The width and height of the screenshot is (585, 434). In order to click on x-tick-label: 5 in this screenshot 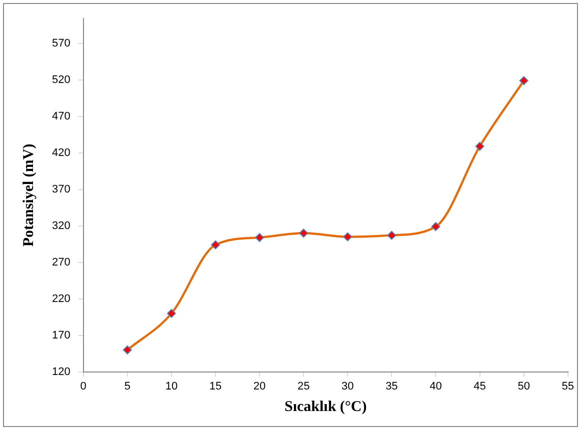, I will do `click(127, 386)`.